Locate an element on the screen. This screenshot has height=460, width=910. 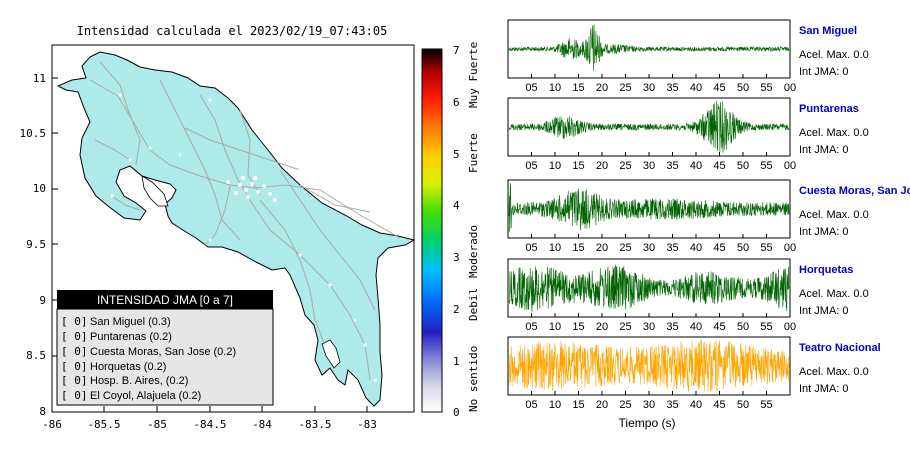
colorbar-tick-label: 7 is located at coordinates (456, 50).